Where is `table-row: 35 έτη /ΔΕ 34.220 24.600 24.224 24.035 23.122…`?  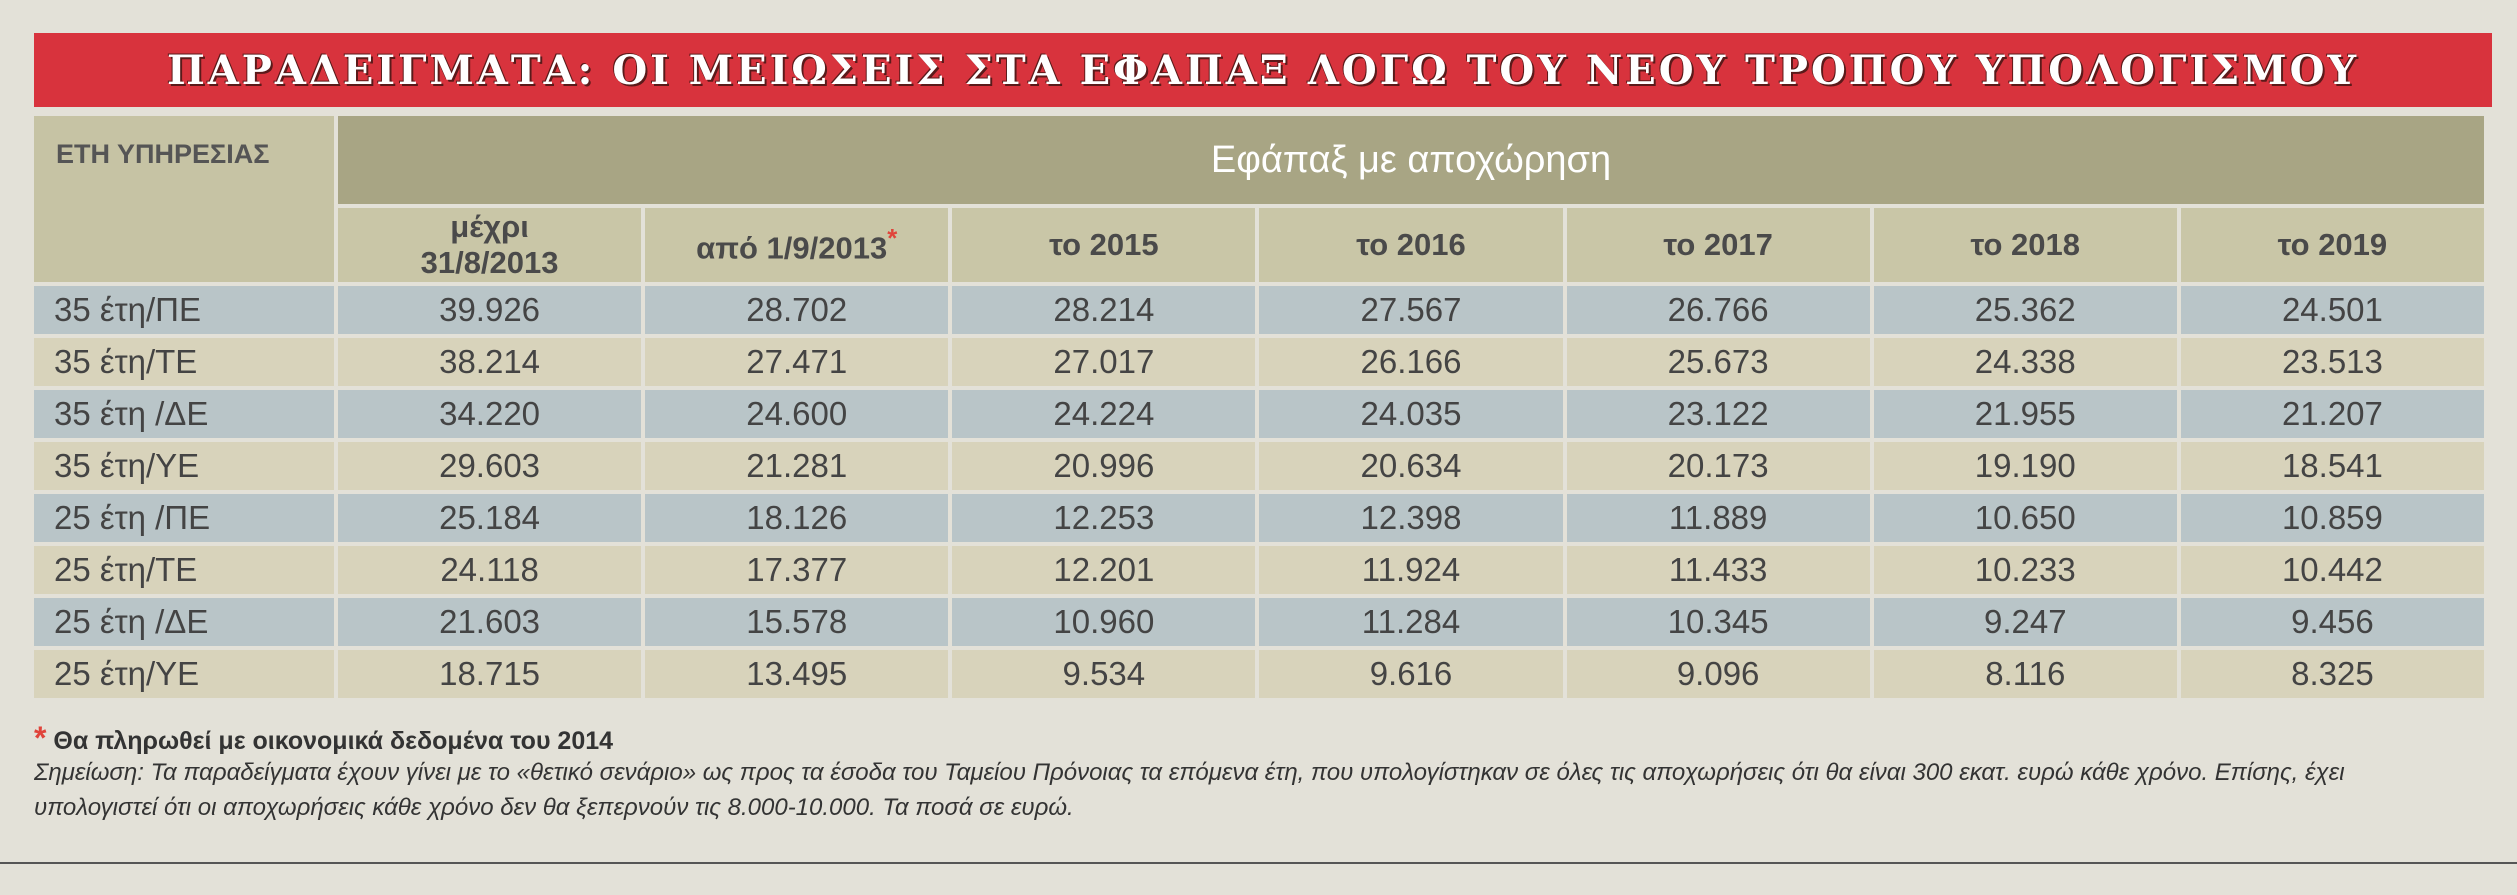 table-row: 35 έτη /ΔΕ 34.220 24.600 24.224 24.035 23.122… is located at coordinates (1259, 414).